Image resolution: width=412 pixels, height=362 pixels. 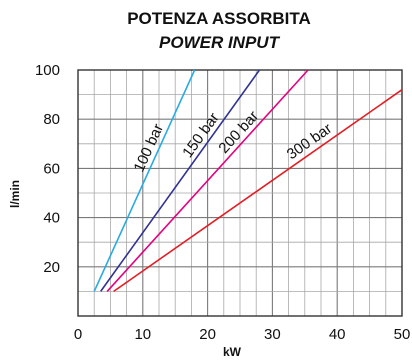 I want to click on chart-subtitle: POWER INPUT, so click(x=220, y=42).